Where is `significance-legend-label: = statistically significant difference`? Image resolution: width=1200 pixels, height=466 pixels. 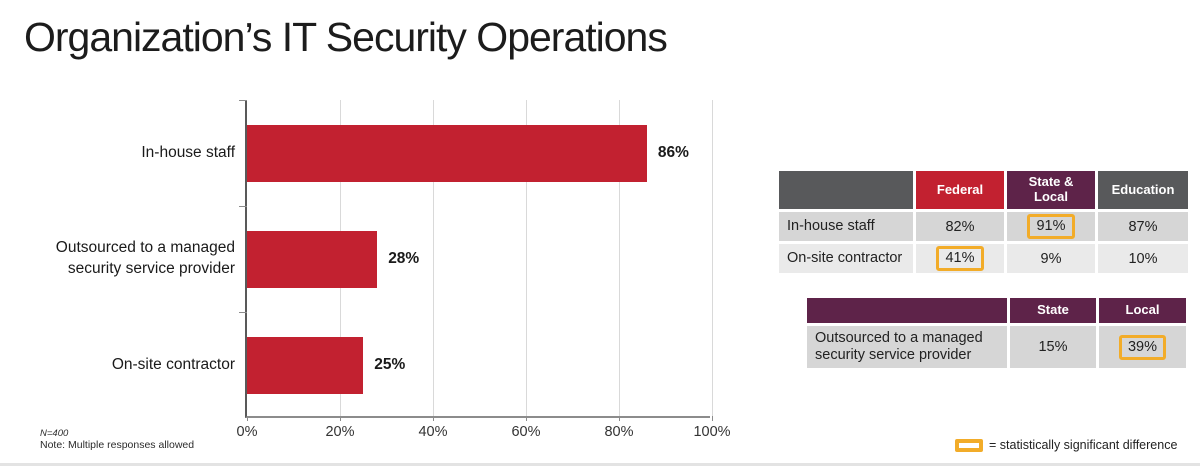
significance-legend-label: = statistically significant difference is located at coordinates (1083, 445).